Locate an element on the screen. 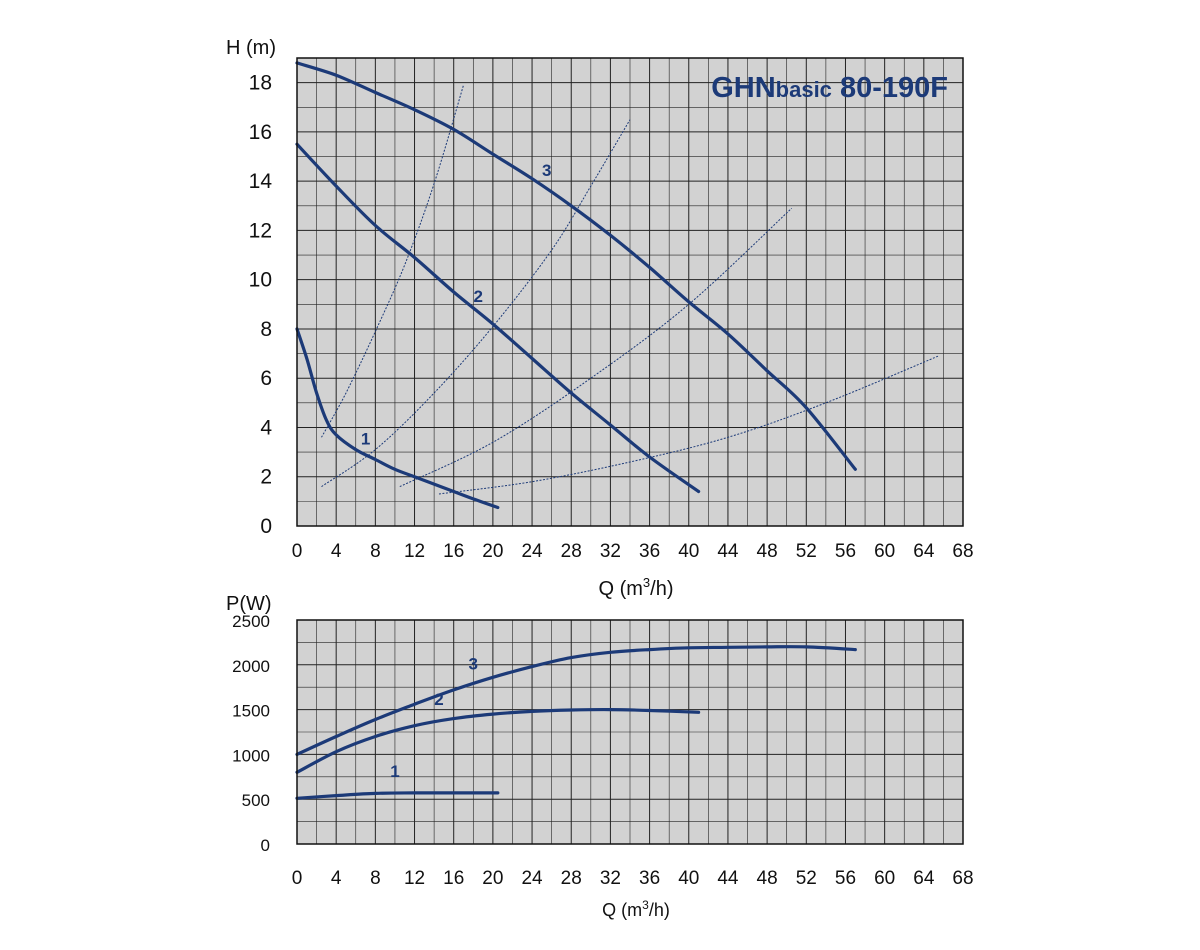  head-curve-labels: 1 2 3 is located at coordinates (456, 304).